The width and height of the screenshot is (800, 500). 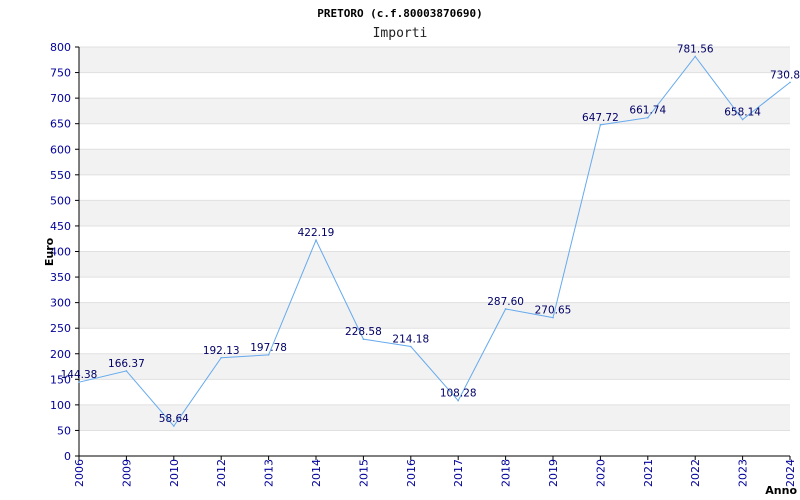 I want to click on y-tick-label: 750, so click(x=60, y=73).